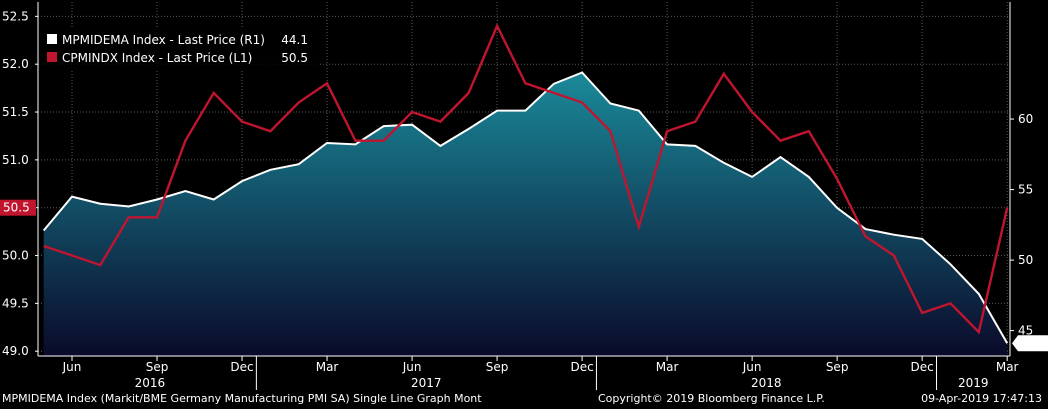 Image resolution: width=1048 pixels, height=409 pixels. What do you see at coordinates (15, 112) in the screenshot?
I see `left-tick-label: 51.5` at bounding box center [15, 112].